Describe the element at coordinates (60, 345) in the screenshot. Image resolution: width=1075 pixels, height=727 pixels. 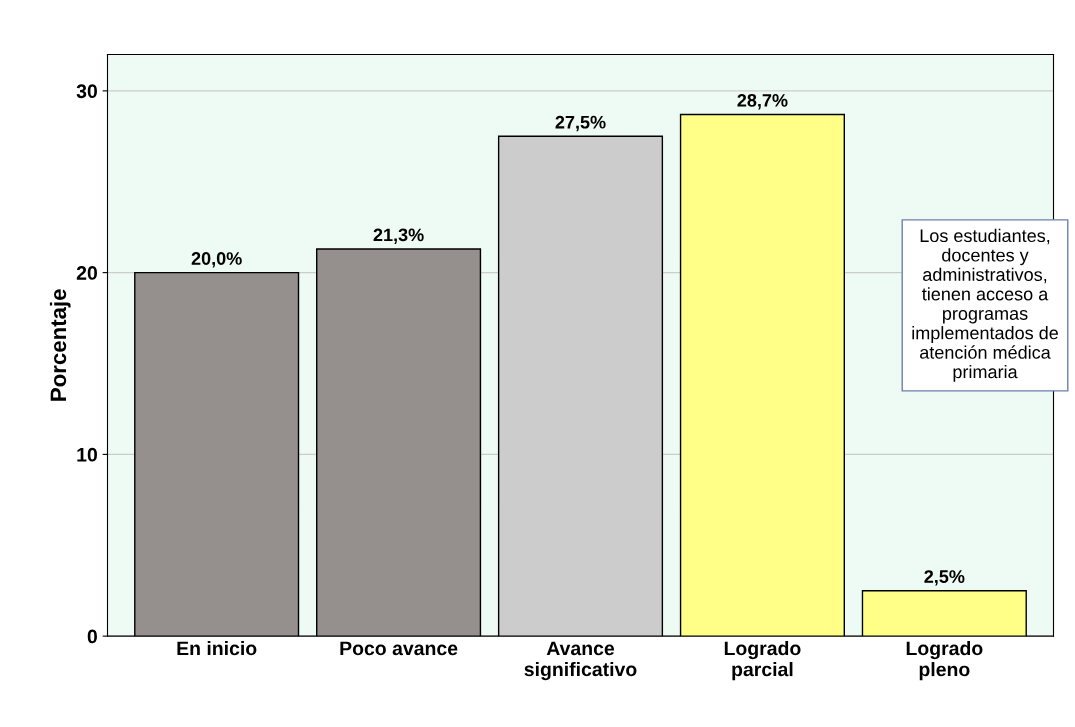
I see `y-axis-title: Porcentaje` at that location.